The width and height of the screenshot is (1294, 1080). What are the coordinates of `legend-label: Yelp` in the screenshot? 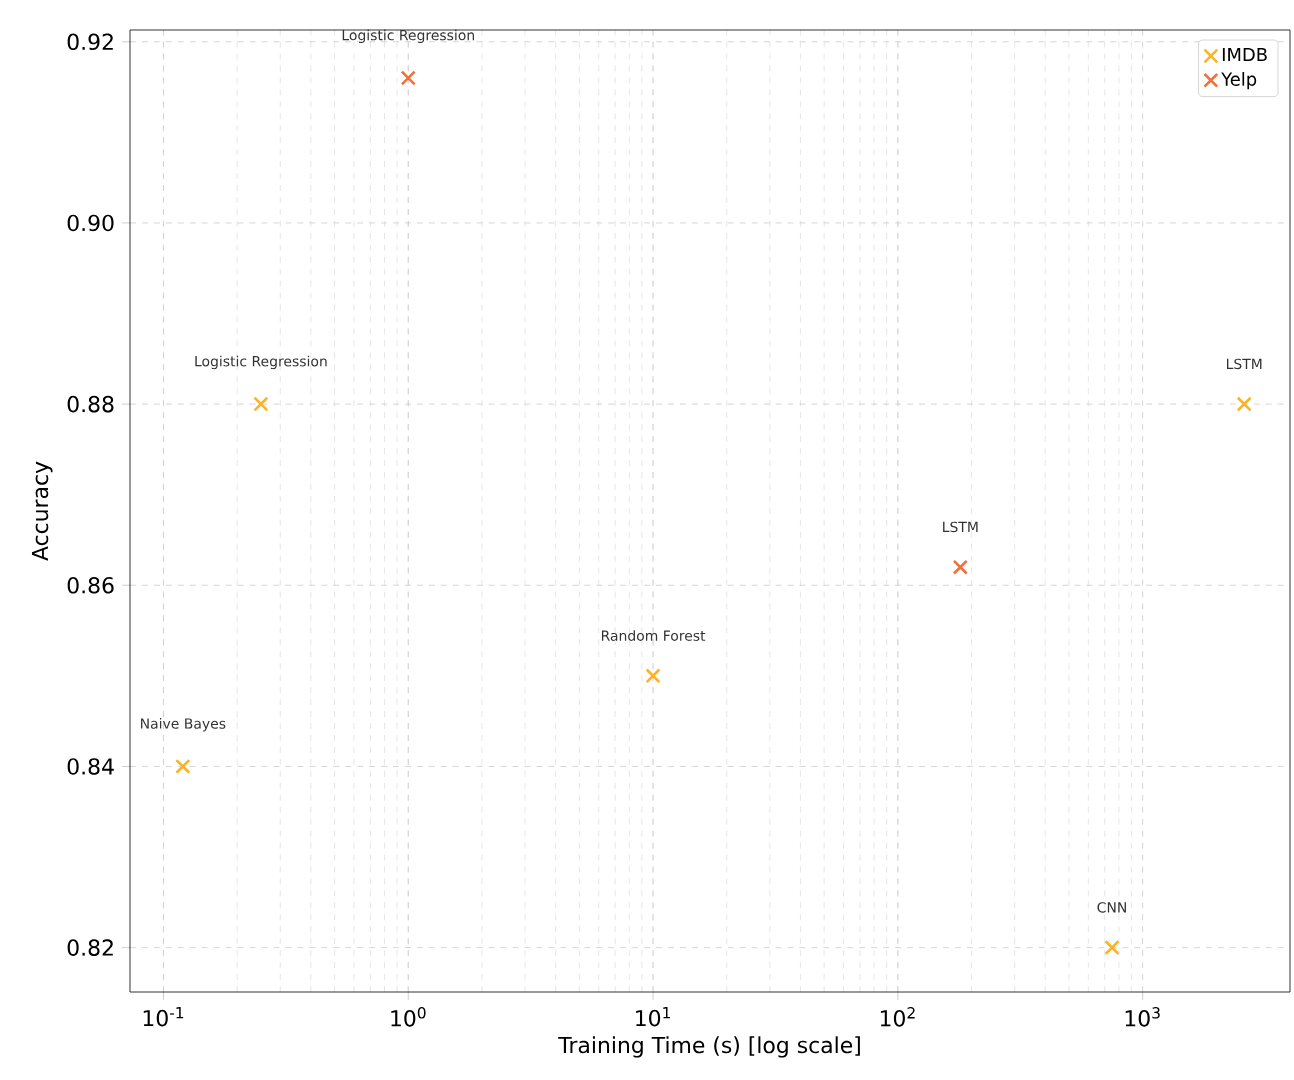 It's located at (1239, 81).